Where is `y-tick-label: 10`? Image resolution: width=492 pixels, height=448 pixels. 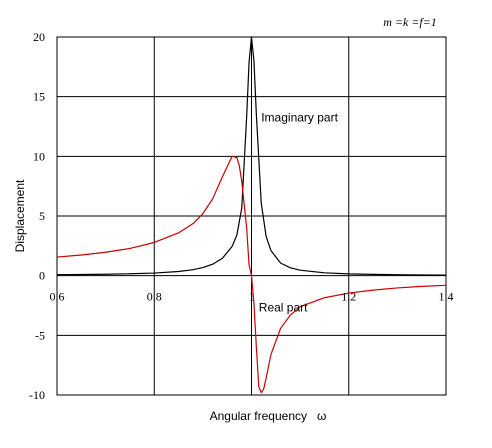 y-tick-label: 10 is located at coordinates (39, 156).